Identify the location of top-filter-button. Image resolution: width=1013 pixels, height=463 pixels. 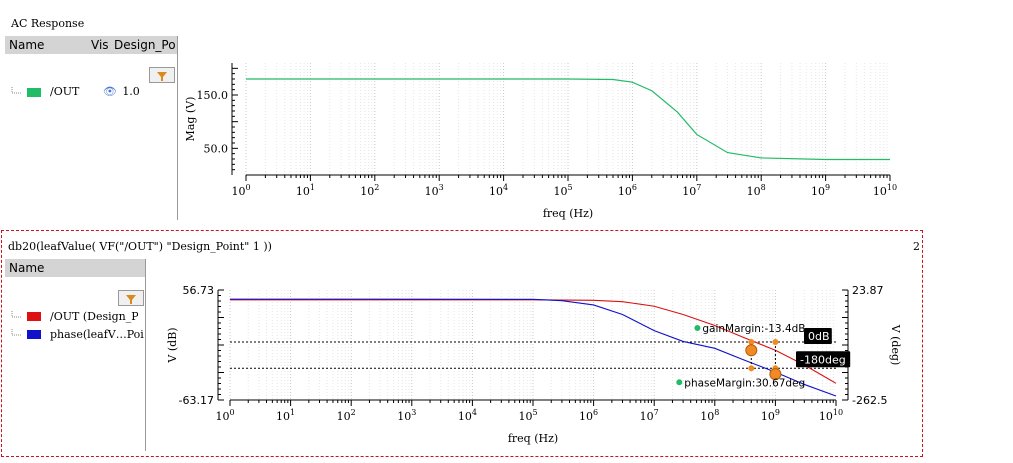
(162, 75).